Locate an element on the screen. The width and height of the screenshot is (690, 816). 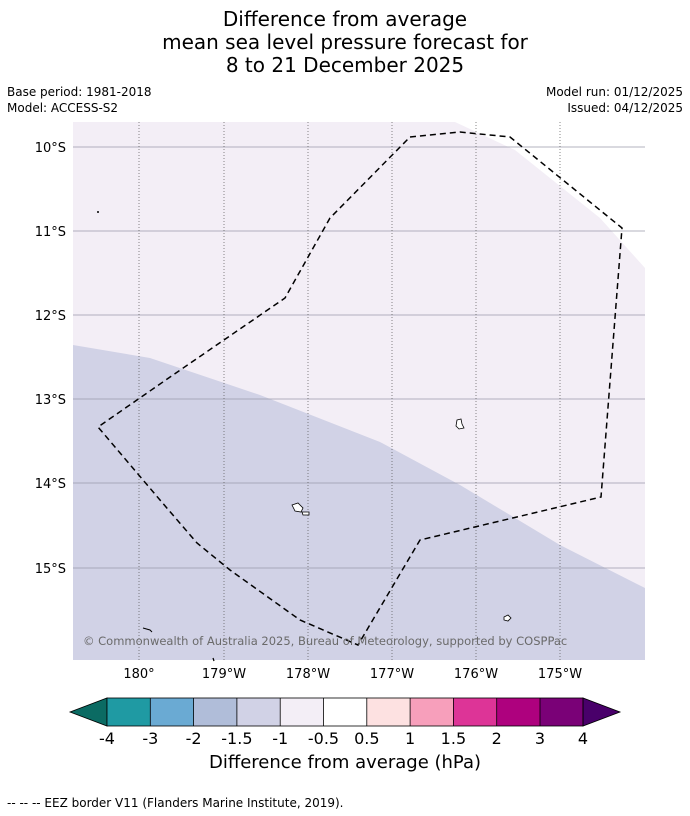
colorbar-tick: 4 is located at coordinates (583, 738).